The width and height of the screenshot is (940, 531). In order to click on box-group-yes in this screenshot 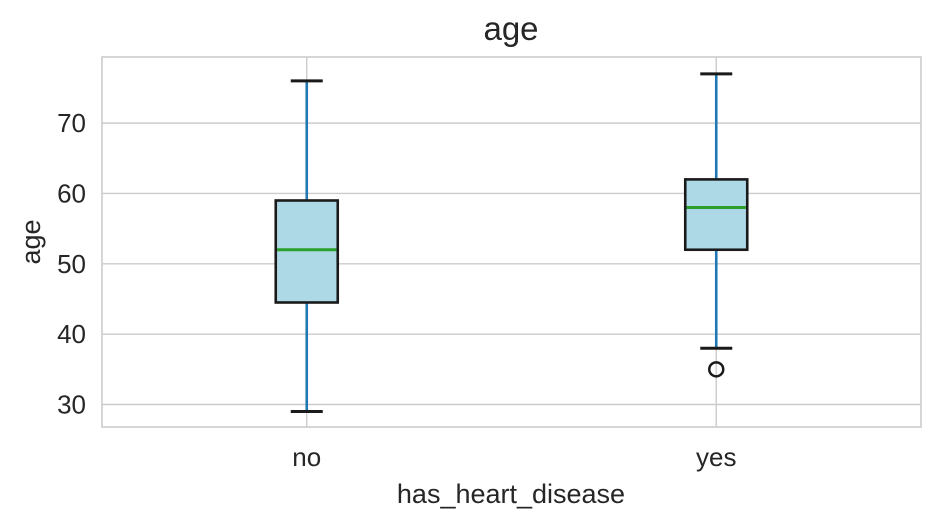, I will do `click(716, 225)`.